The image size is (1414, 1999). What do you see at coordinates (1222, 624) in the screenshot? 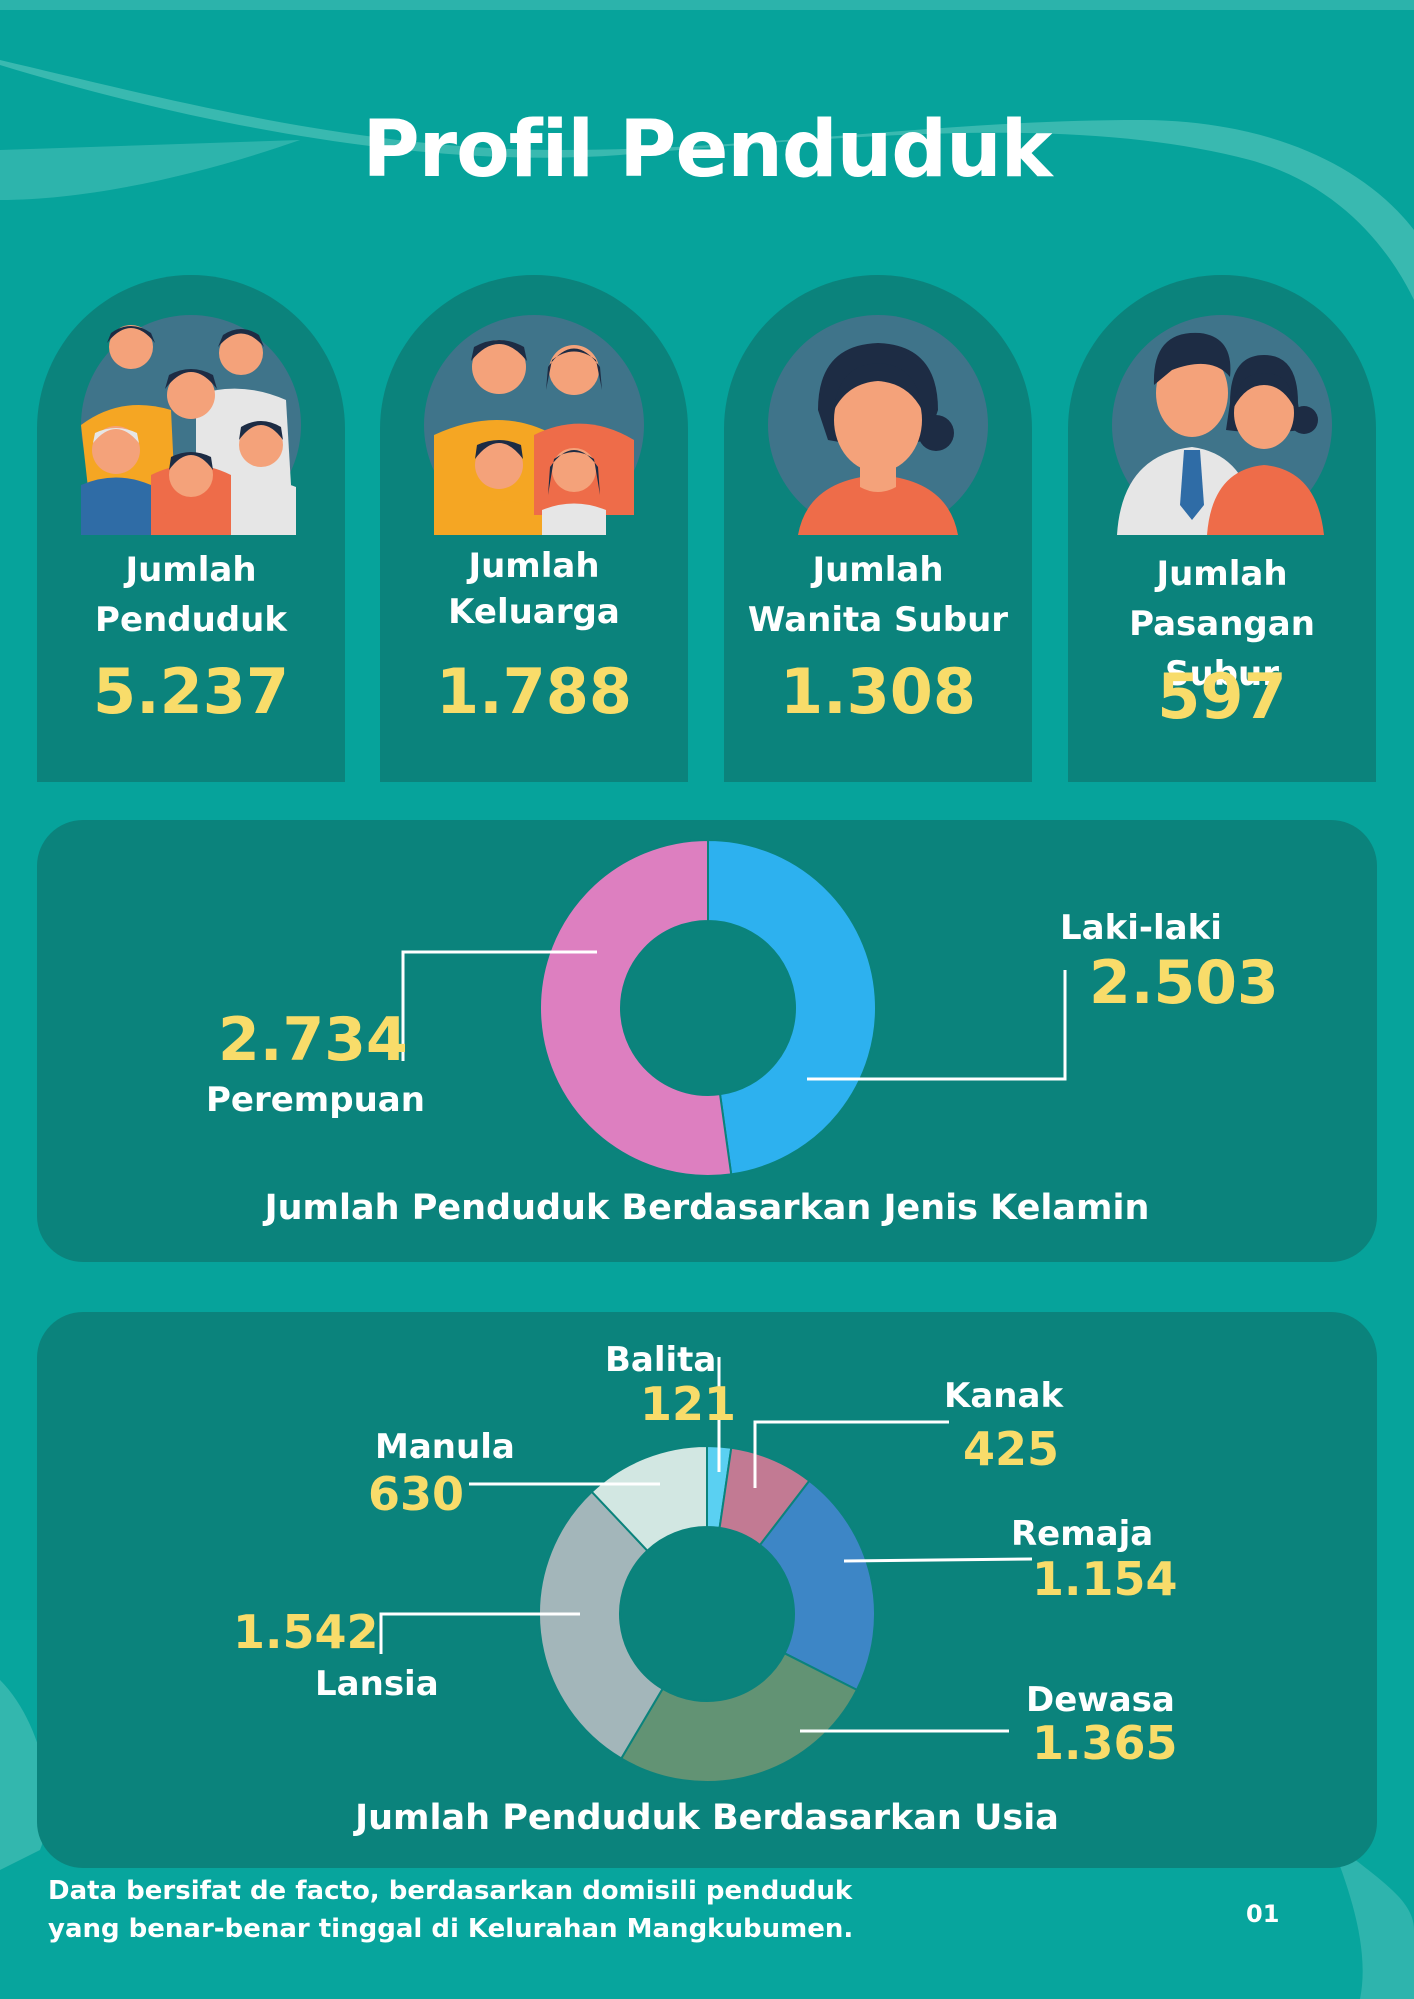
I see `stat-label: Jumlah Pasangan Subur` at bounding box center [1222, 624].